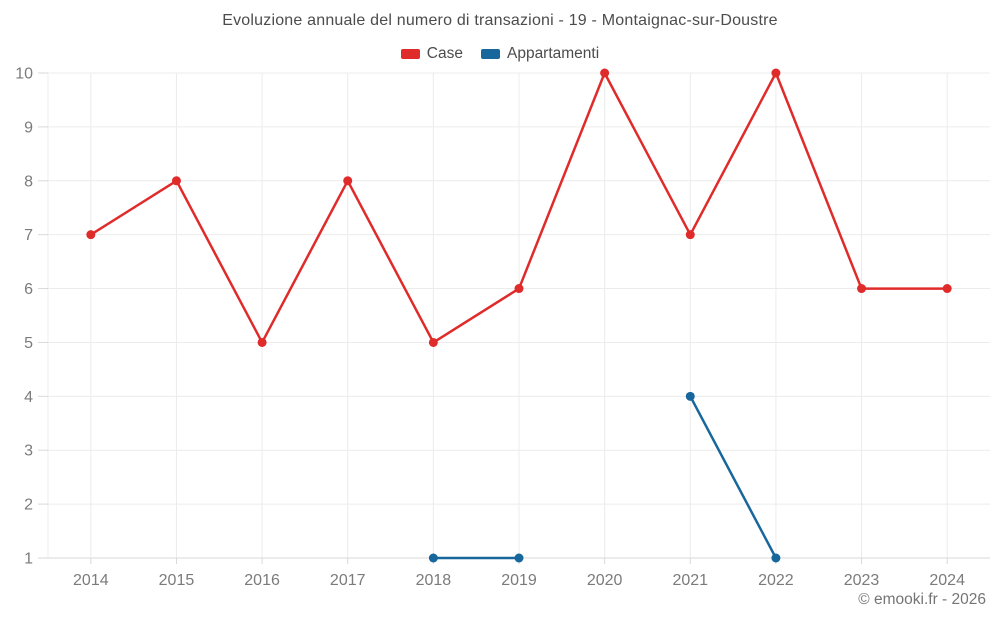 The height and width of the screenshot is (625, 1000). What do you see at coordinates (922, 599) in the screenshot?
I see `copyright-text: © emooki.fr - 2026` at bounding box center [922, 599].